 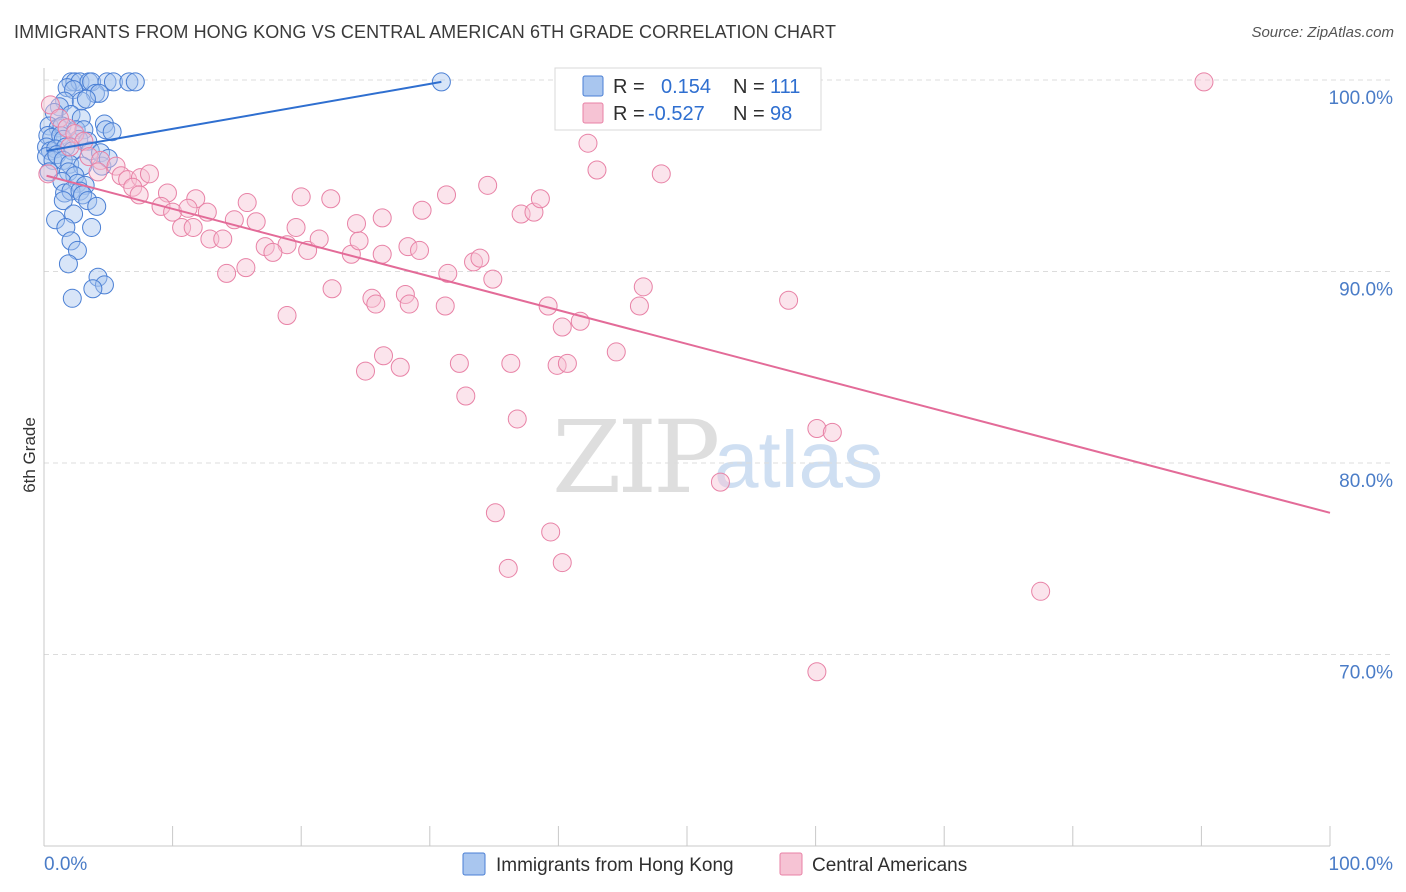 I want to click on legend-r-value-blue: 0.154, so click(x=686, y=87).